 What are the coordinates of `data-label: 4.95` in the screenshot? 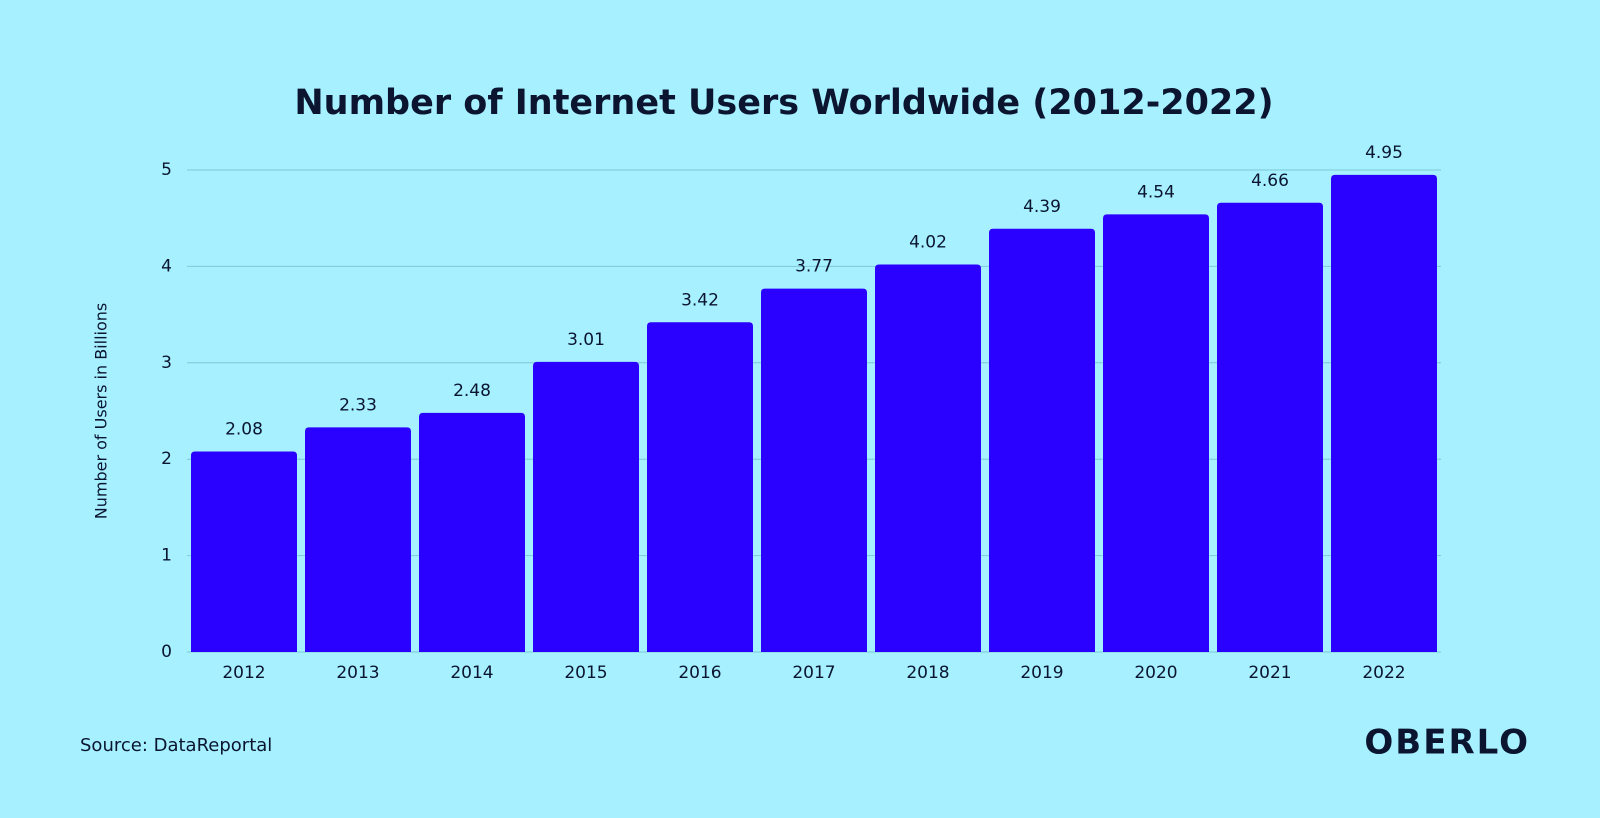 It's located at (1384, 153).